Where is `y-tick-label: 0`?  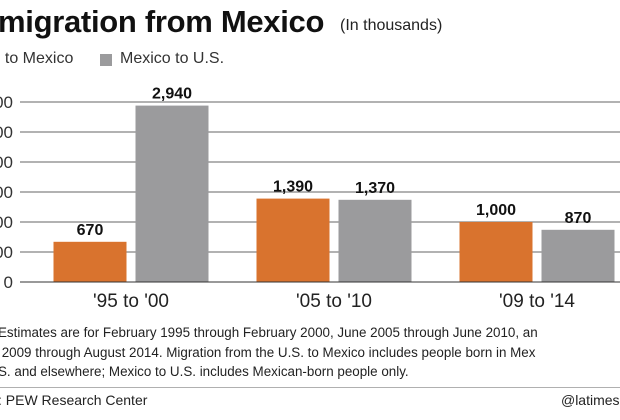 y-tick-label: 0 is located at coordinates (8, 282).